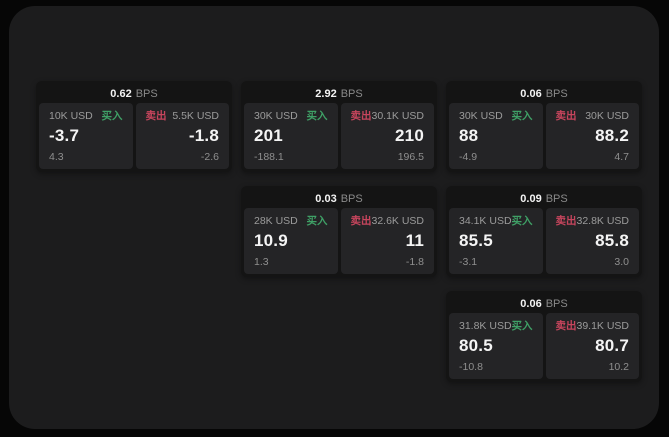 Image resolution: width=669 pixels, height=437 pixels. I want to click on sell-panel: 卖出 30.1K USD 210 196.5, so click(387, 136).